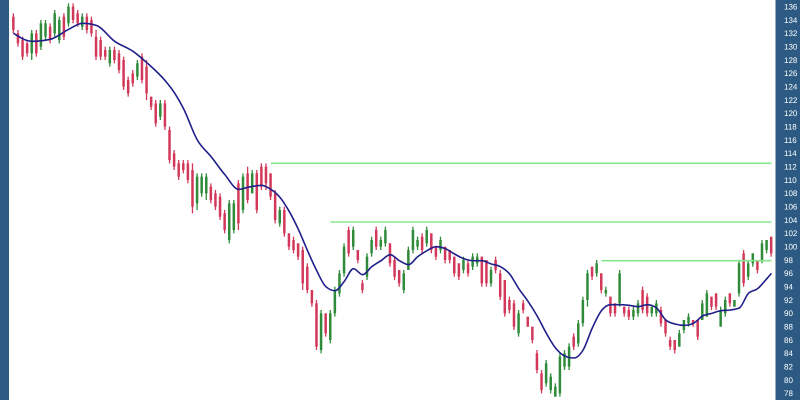  What do you see at coordinates (791, 220) in the screenshot?
I see `y-tick-label: 104` at bounding box center [791, 220].